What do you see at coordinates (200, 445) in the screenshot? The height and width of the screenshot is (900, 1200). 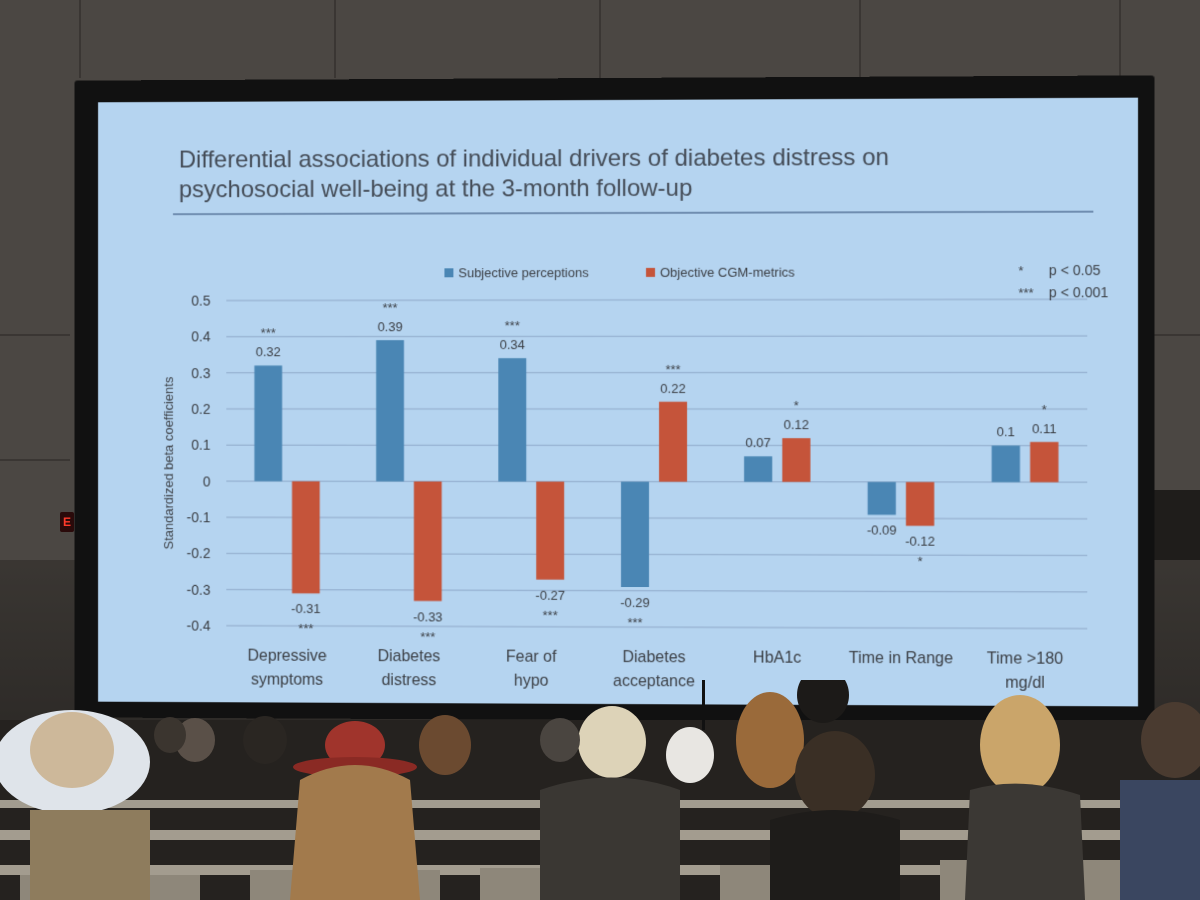 I see `y-tick-label: 0.1` at bounding box center [200, 445].